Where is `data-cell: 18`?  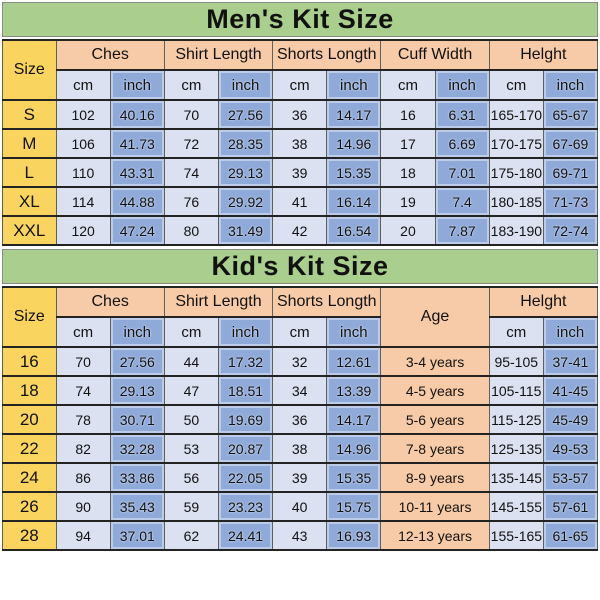
data-cell: 18 is located at coordinates (408, 172).